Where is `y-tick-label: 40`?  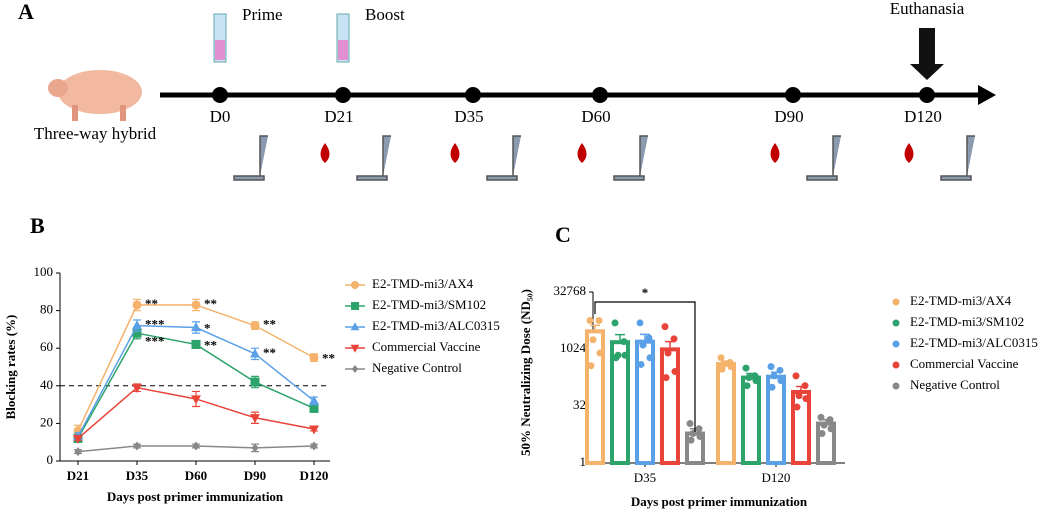 y-tick-label: 40 is located at coordinates (46, 384).